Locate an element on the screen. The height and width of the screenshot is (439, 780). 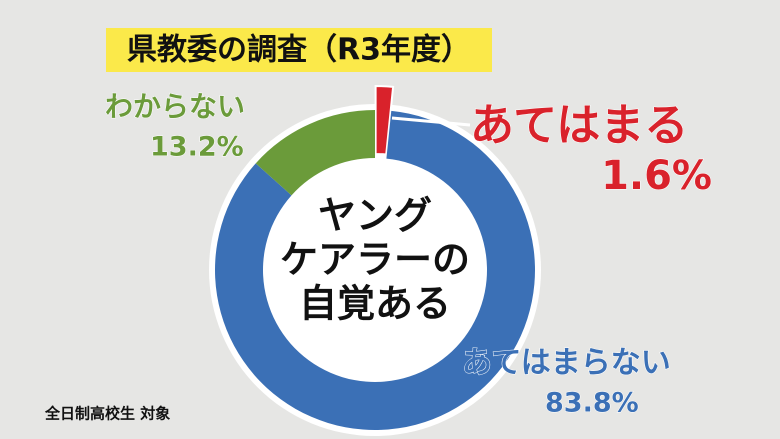
category-label: わからない is located at coordinates (175, 106).